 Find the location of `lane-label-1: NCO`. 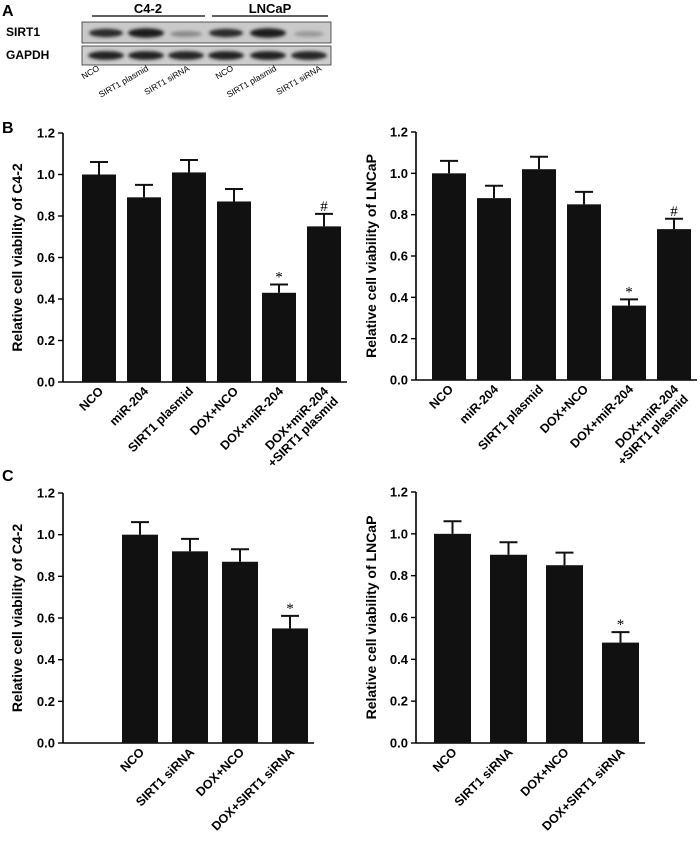

lane-label-1: NCO is located at coordinates (91, 72).